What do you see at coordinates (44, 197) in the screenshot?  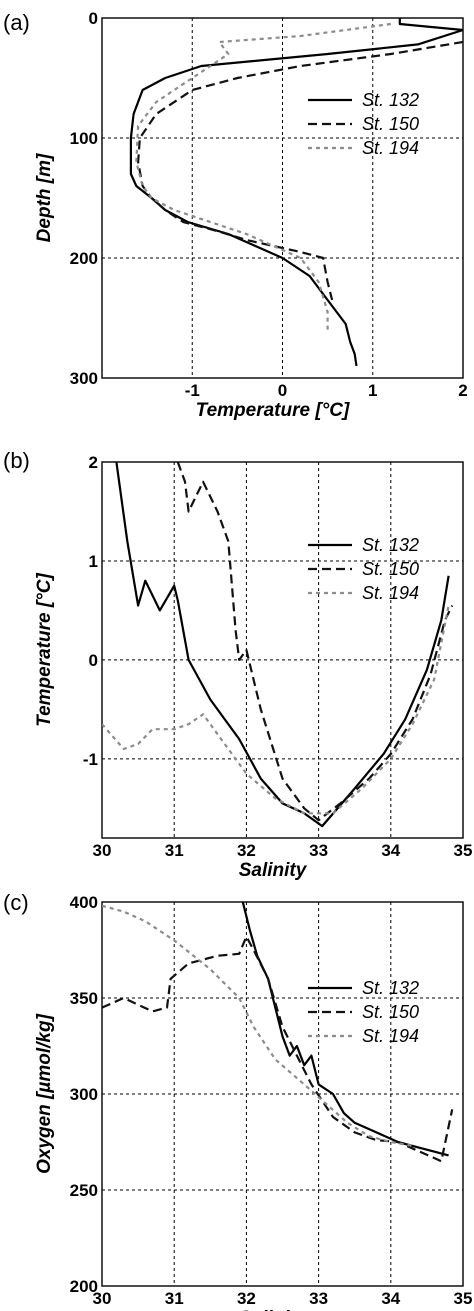 I see `y-axis-title: Depth [m]` at bounding box center [44, 197].